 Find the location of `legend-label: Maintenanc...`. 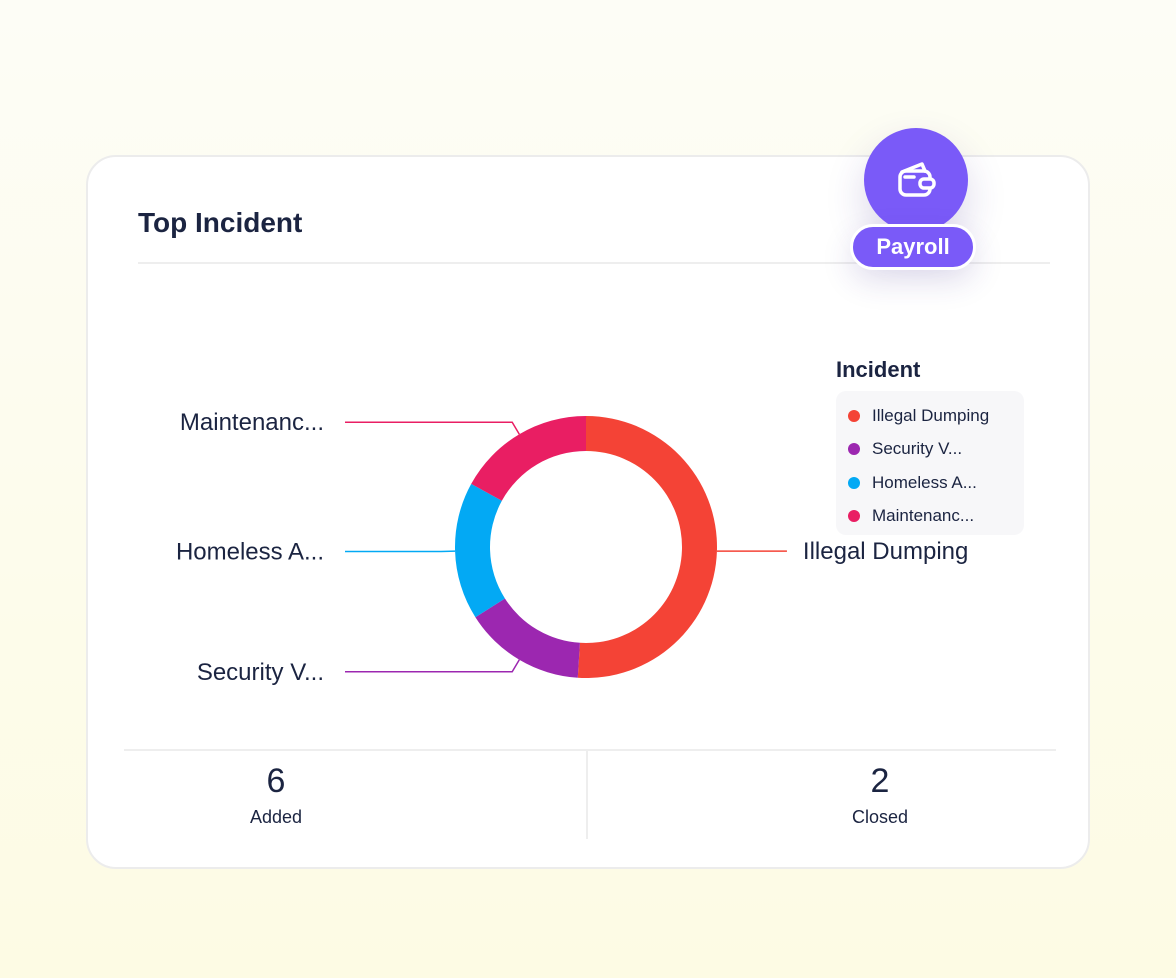

legend-label: Maintenanc... is located at coordinates (923, 516).